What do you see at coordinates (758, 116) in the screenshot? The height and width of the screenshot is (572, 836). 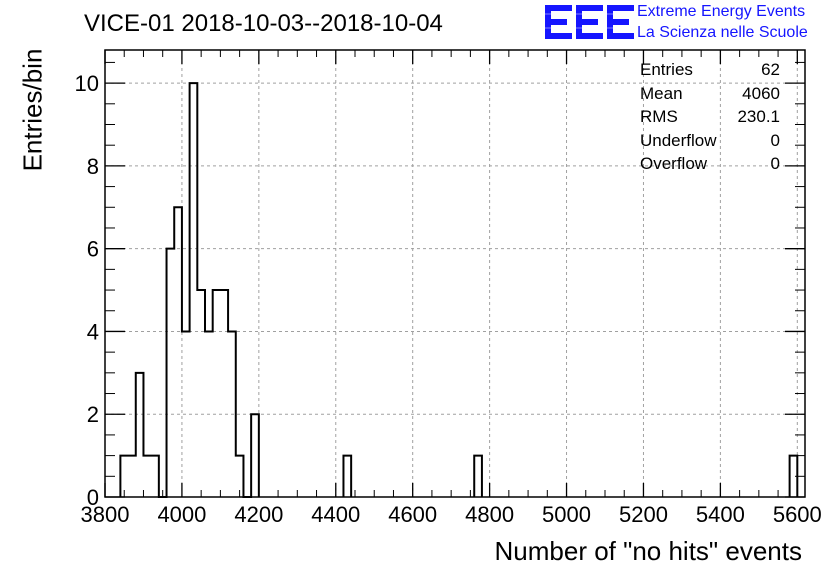 I see `stat-value: 230.1` at bounding box center [758, 116].